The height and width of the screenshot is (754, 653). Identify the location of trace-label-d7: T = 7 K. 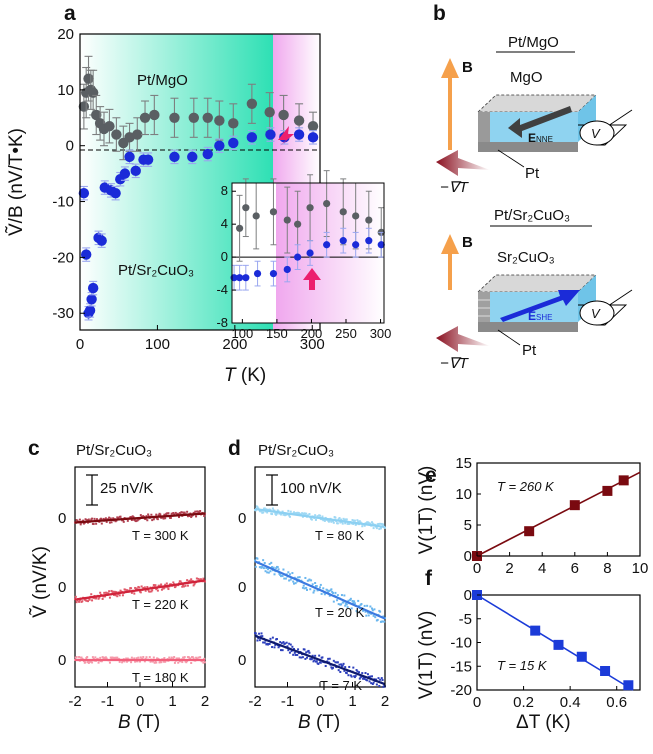
(341, 685).